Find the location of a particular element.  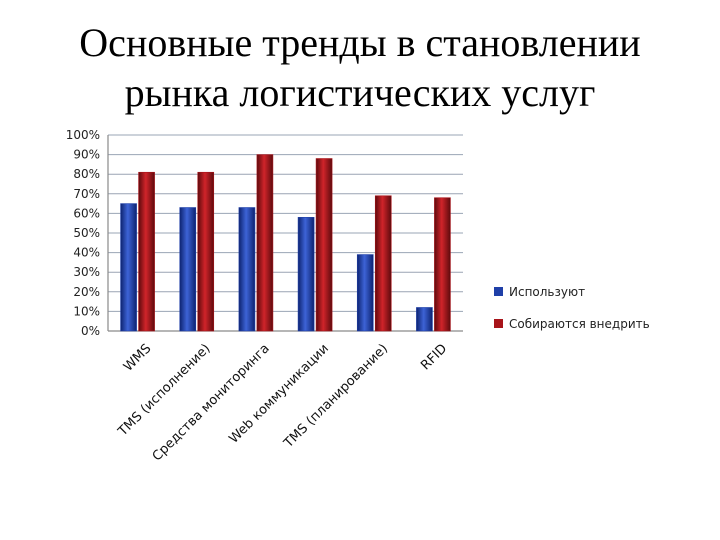

y-tick-label: 30% is located at coordinates (86, 272).